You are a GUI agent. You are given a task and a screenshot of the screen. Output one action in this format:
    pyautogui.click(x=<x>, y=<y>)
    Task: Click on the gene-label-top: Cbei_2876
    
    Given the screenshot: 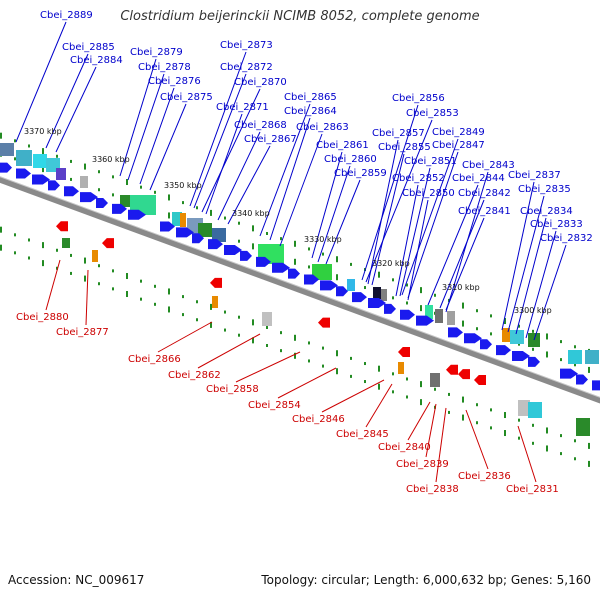 What is the action you would take?
    pyautogui.click(x=174, y=81)
    